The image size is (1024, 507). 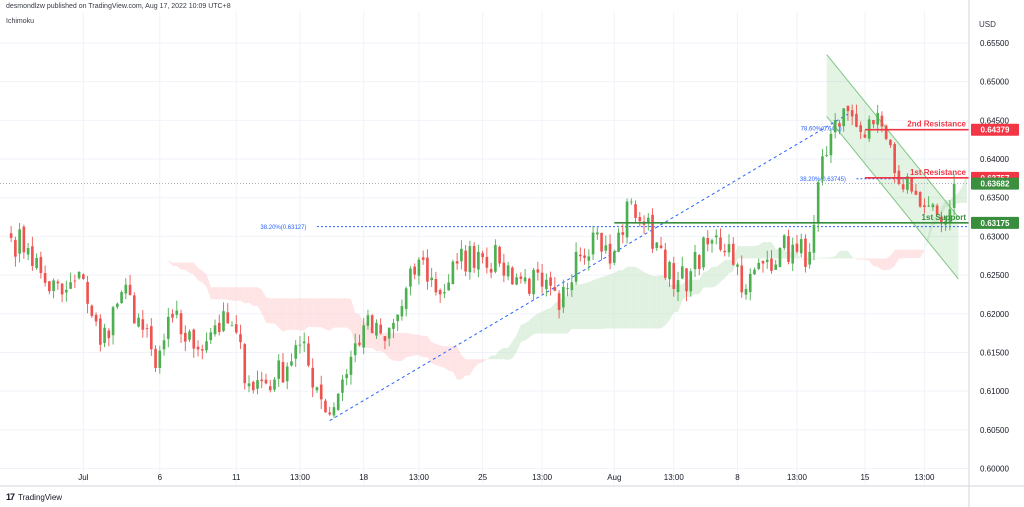 I want to click on y-tick-label: 0.60500, so click(x=994, y=430).